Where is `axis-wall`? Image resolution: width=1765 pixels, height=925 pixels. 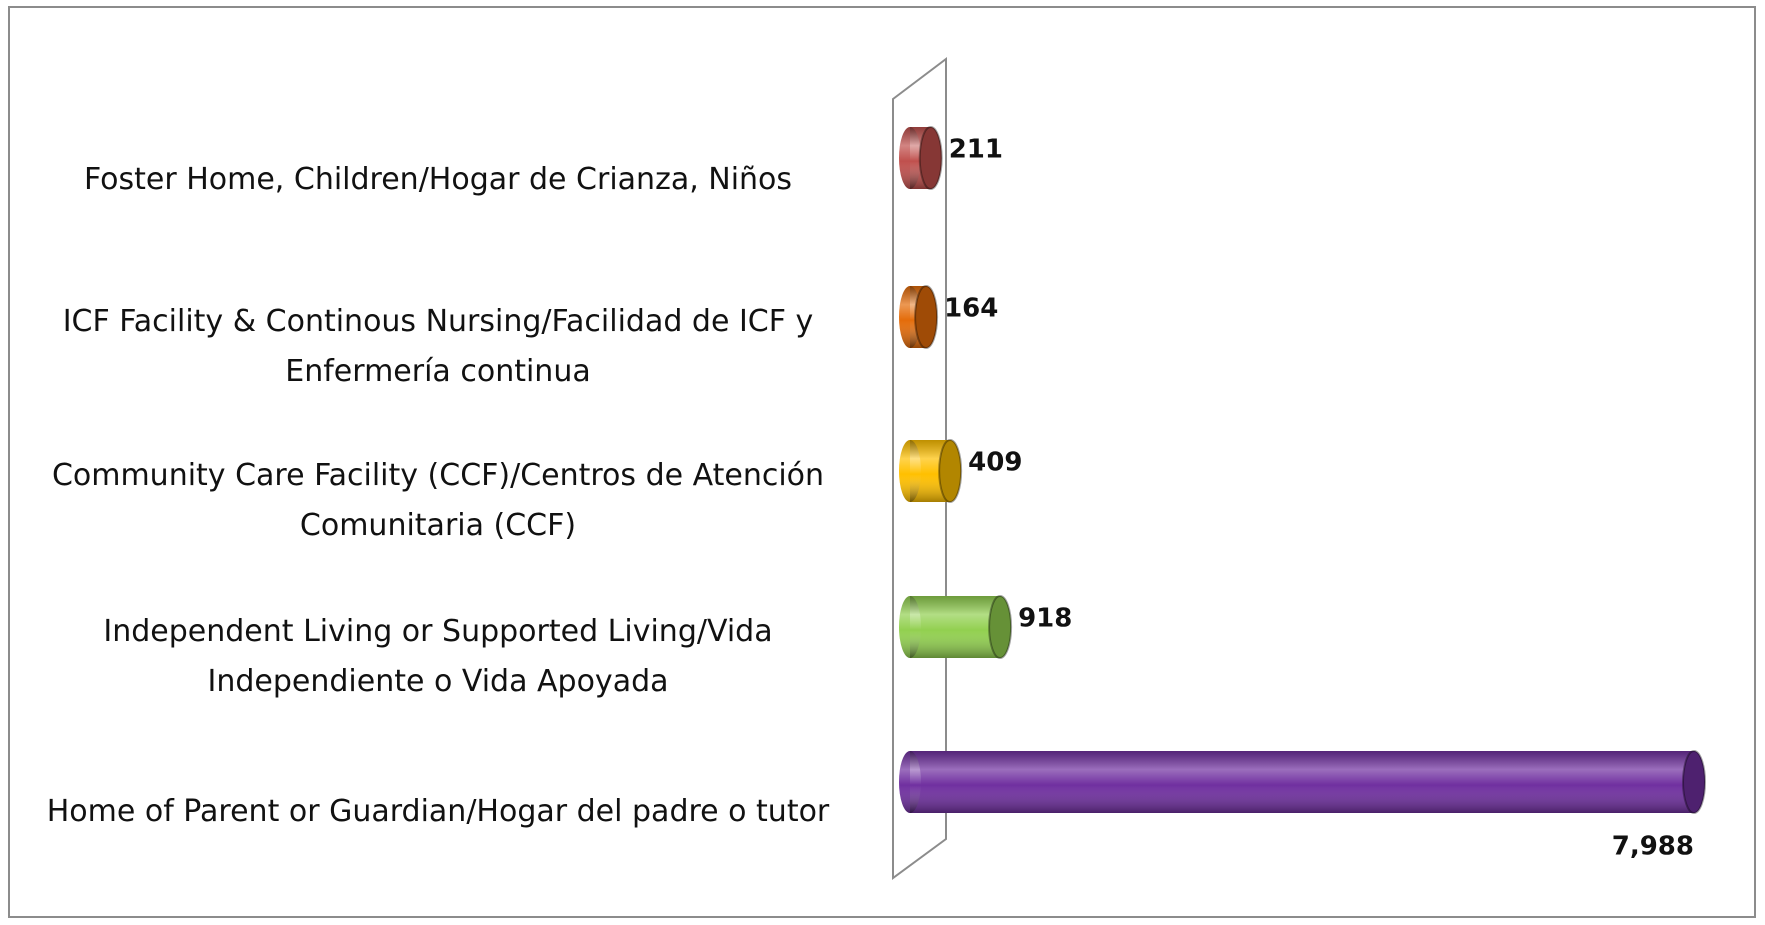 axis-wall is located at coordinates (919, 468).